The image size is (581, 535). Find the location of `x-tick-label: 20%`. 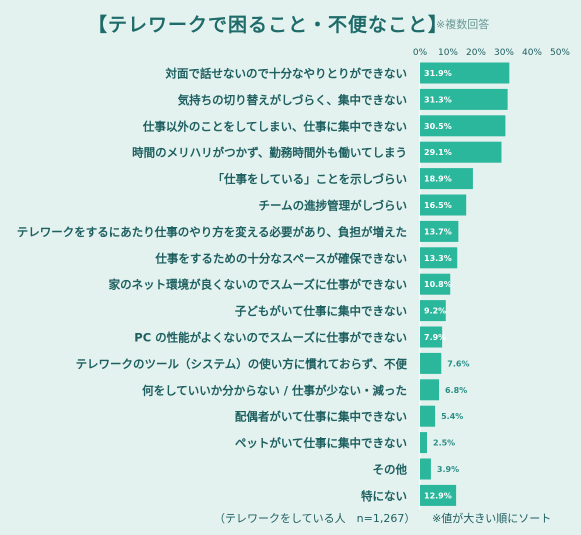

x-tick-label: 20% is located at coordinates (476, 53).